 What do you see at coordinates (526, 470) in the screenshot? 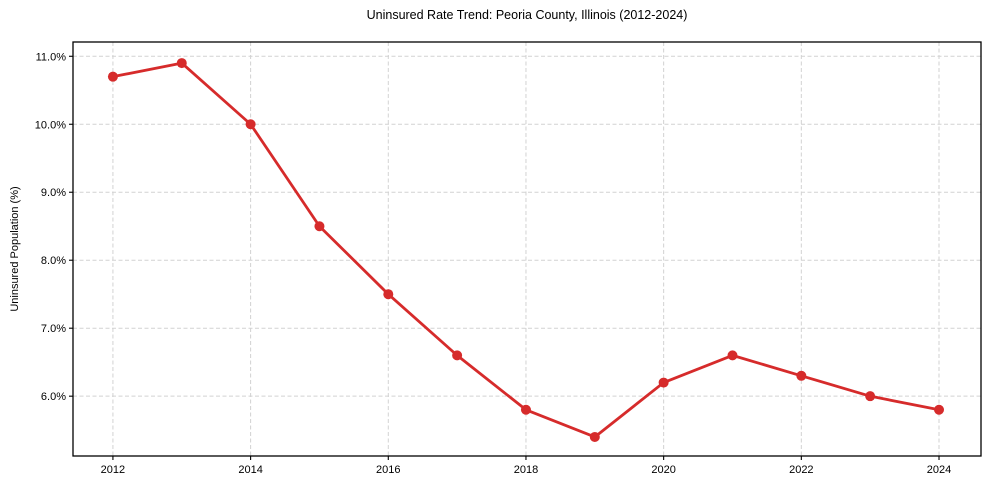
I see `x-tick-label: 2018` at bounding box center [526, 470].